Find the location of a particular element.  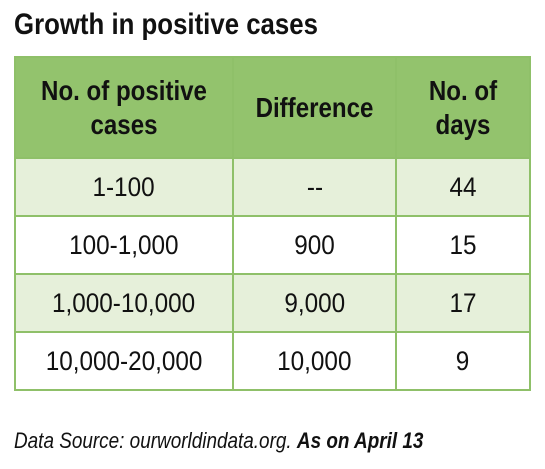

table-row: 10,000-20,000 10,000 9 is located at coordinates (272, 361).